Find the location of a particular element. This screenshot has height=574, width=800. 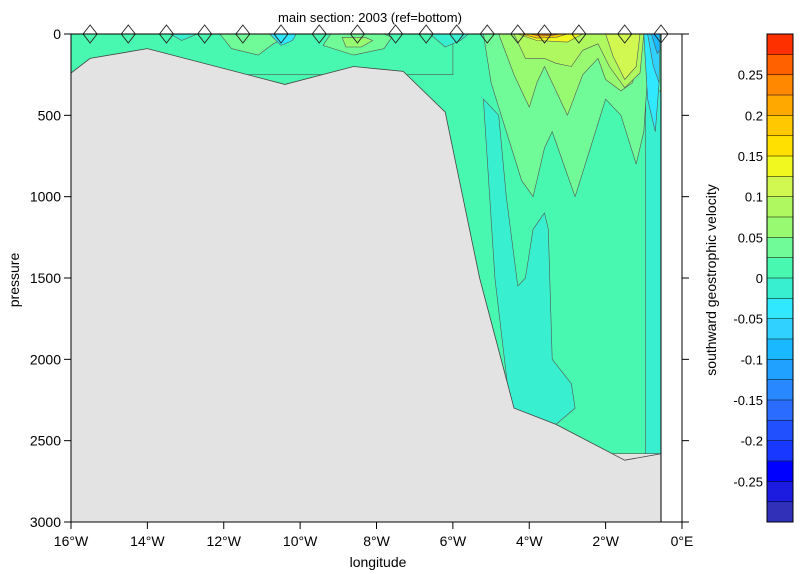

colorbar-label: southward geostrophic velocity is located at coordinates (711, 279).